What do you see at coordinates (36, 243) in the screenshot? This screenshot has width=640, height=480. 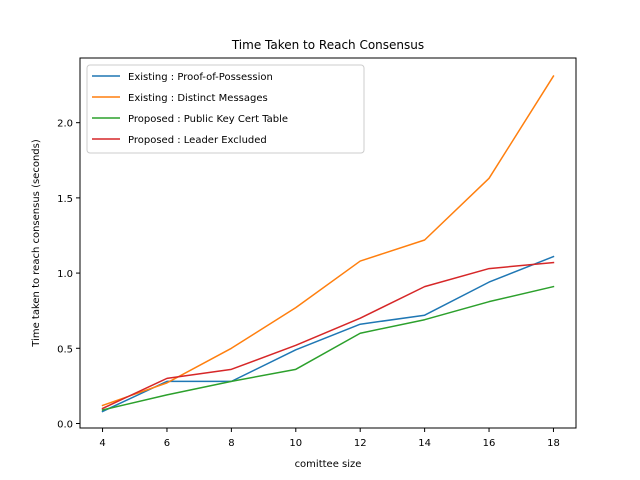 I see `y-axis-label: Time taken to reach consensus (seconds)` at bounding box center [36, 243].